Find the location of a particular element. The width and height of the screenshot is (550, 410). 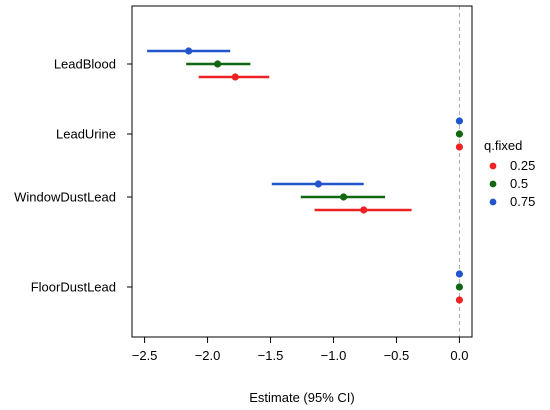

x-tick-label: −1.5 is located at coordinates (271, 355).